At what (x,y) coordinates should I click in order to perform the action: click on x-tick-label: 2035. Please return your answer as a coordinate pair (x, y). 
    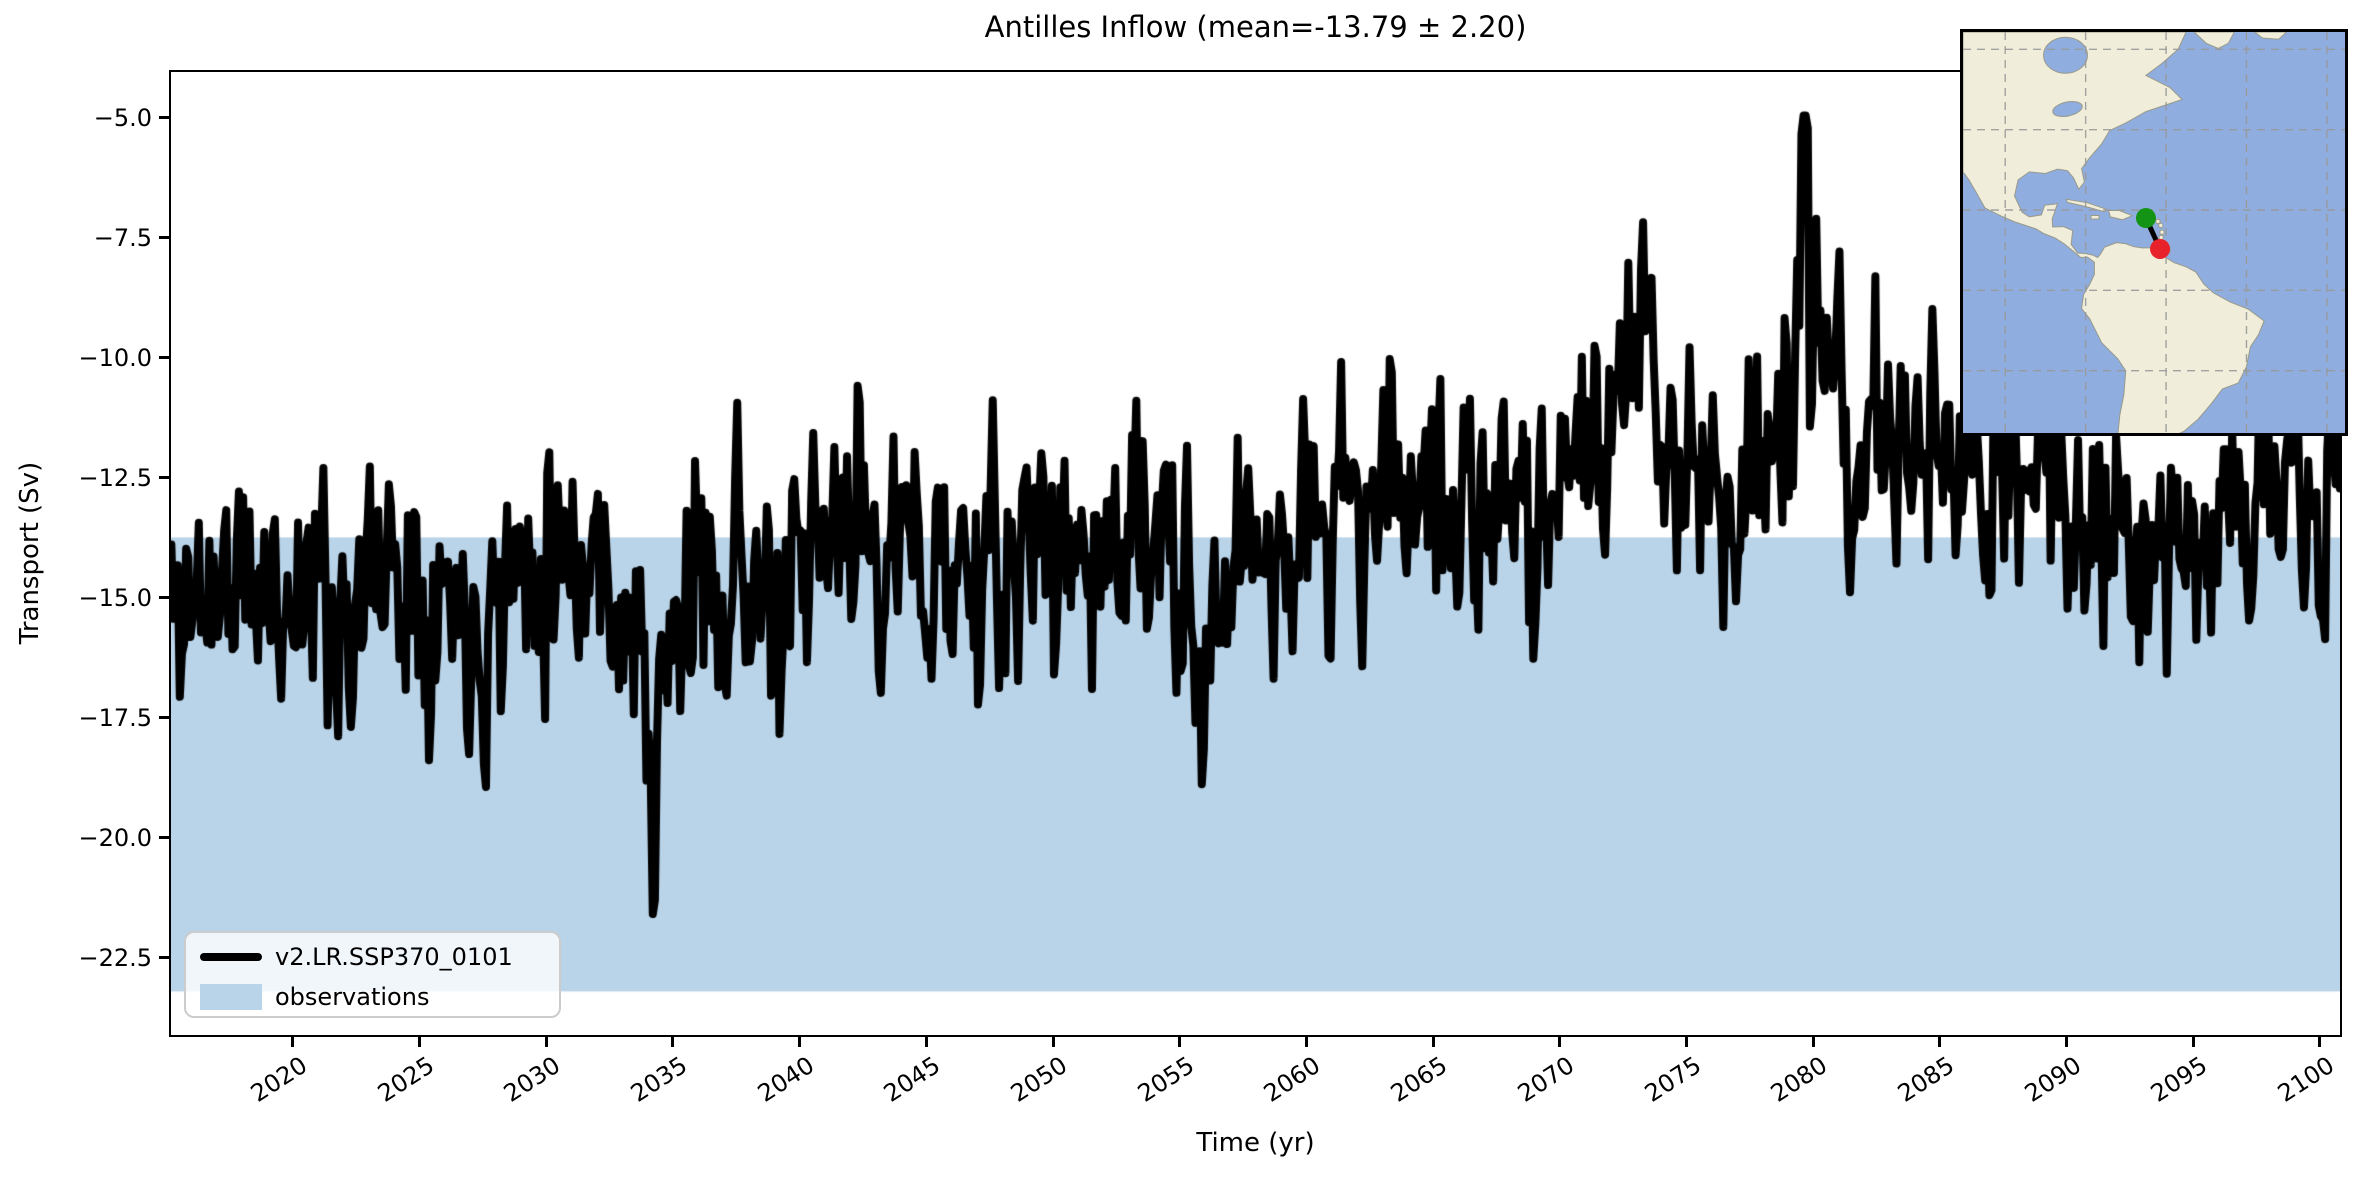
    Looking at the image, I should click on (659, 1079).